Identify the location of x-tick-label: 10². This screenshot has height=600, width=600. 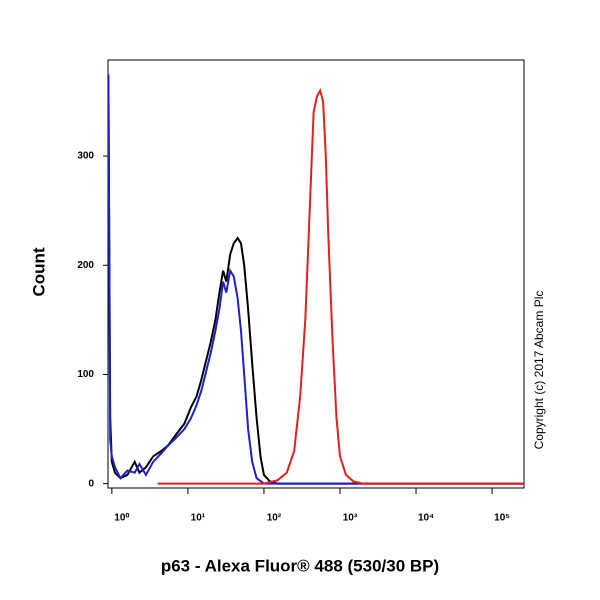
(274, 518).